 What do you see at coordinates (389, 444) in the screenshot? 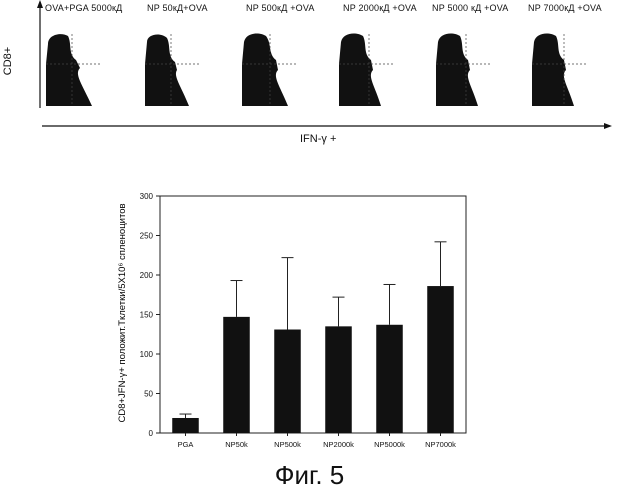
I see `x-tick-label: NP5000k` at bounding box center [389, 444].